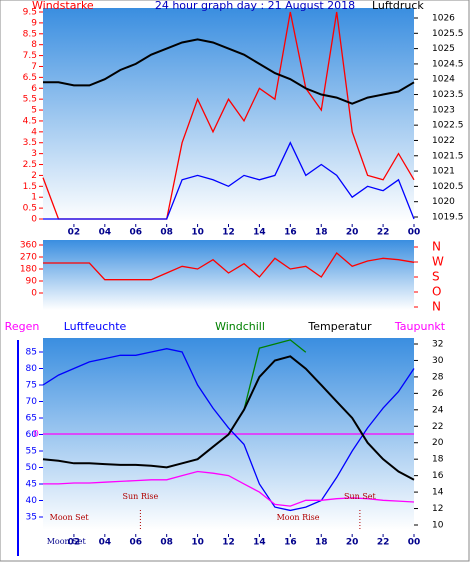 Image resolution: width=470 pixels, height=562 pixels. Describe the element at coordinates (438, 410) in the screenshot. I see `y2-tick-label: 24` at that location.